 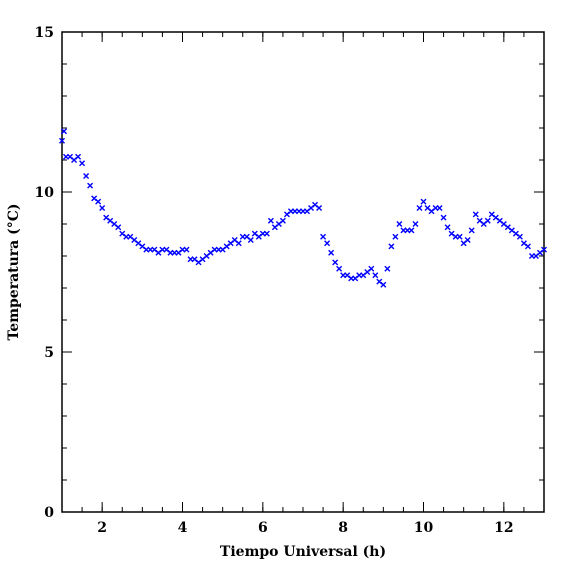 What do you see at coordinates (44, 33) in the screenshot?
I see `y-tick-label: 15` at bounding box center [44, 33].